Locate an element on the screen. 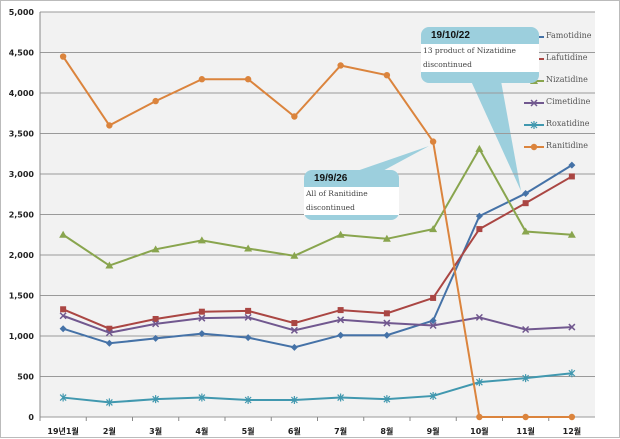  legend-label: Nizatidine is located at coordinates (567, 79).